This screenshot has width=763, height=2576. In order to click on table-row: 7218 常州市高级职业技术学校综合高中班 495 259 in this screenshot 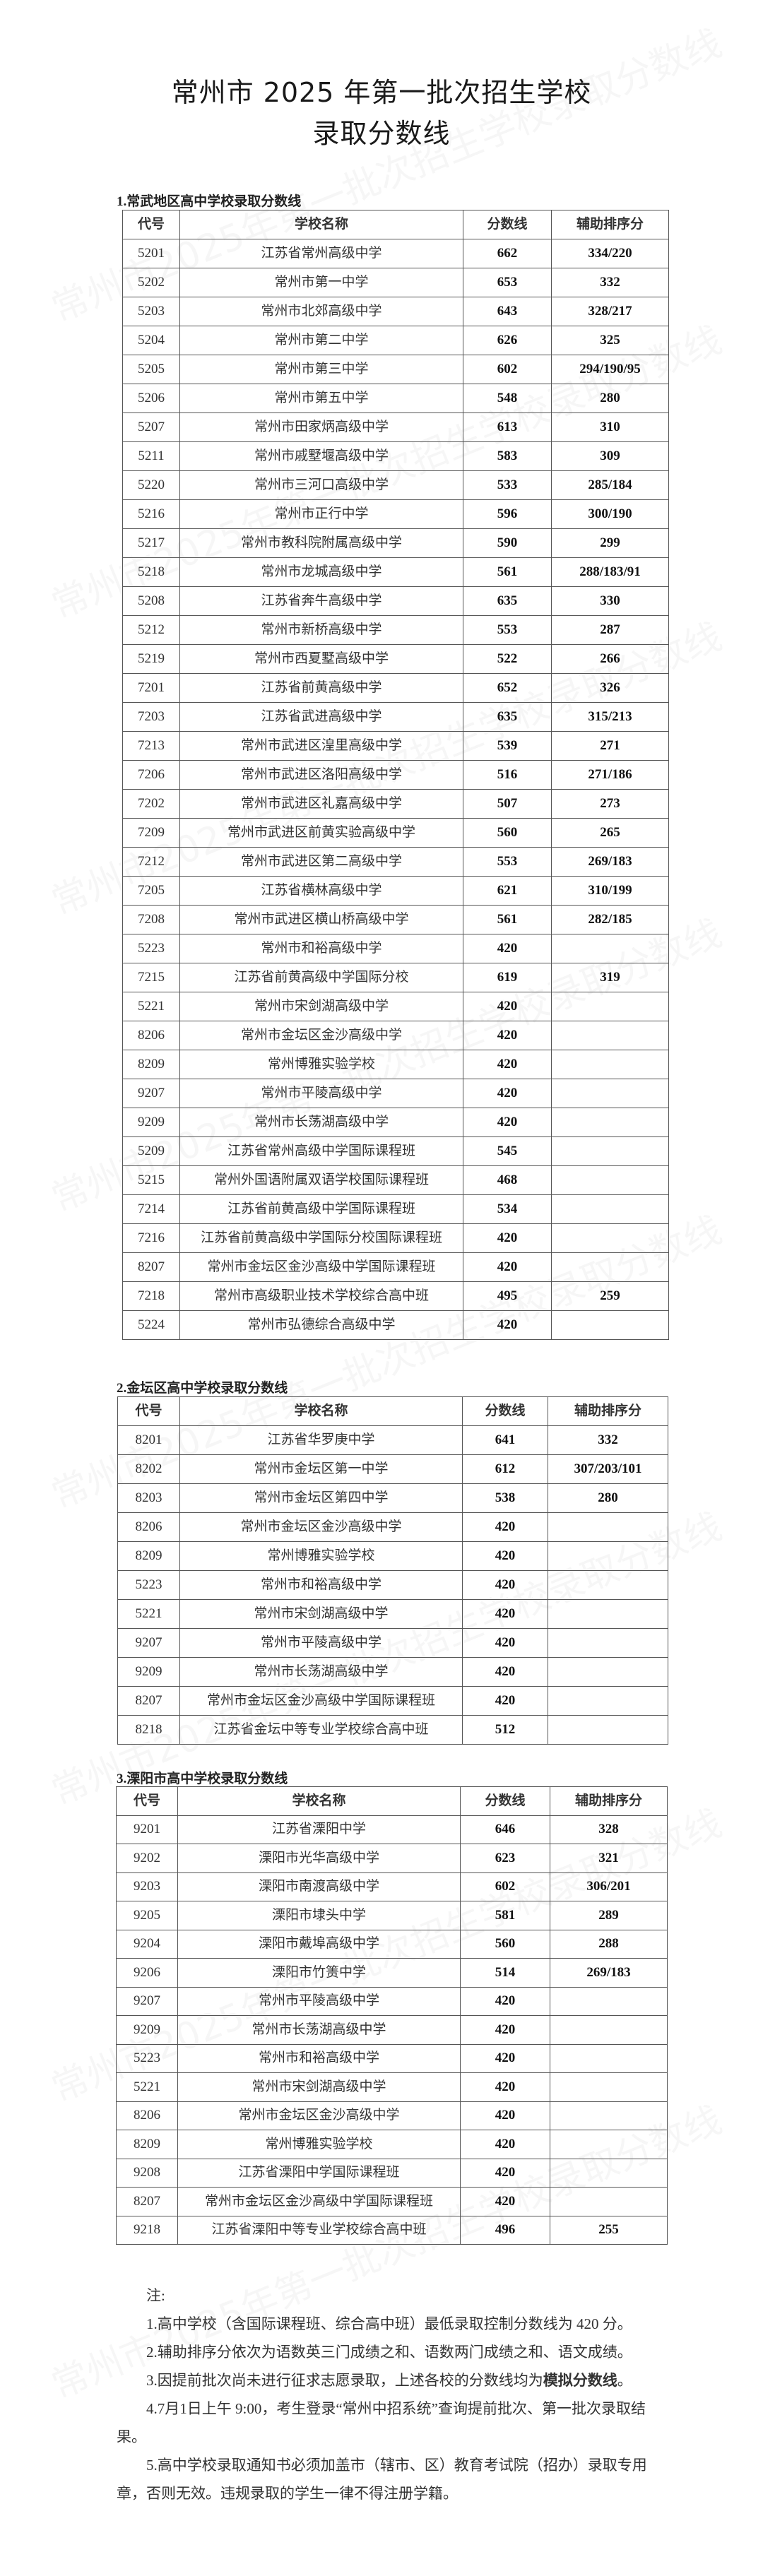, I will do `click(396, 1296)`.